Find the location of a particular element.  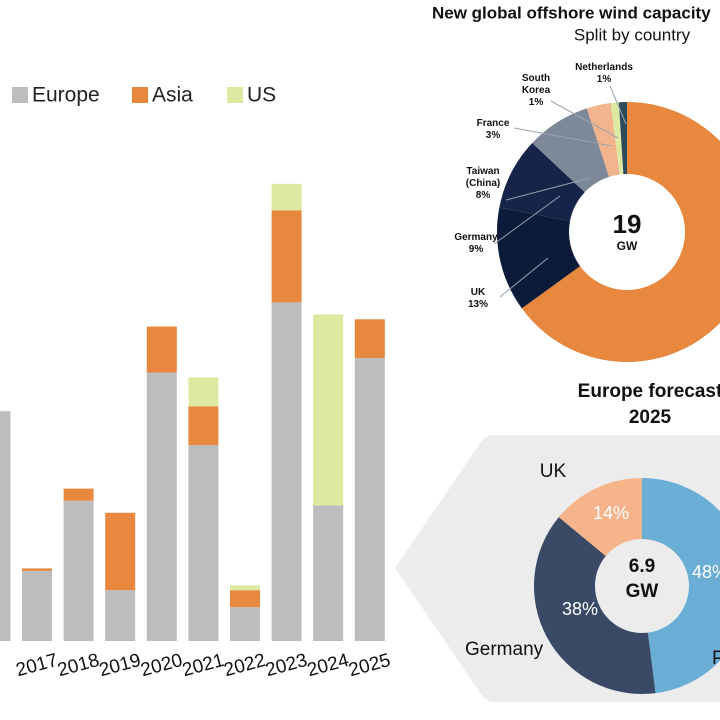

slice-value: 9% is located at coordinates (476, 249).